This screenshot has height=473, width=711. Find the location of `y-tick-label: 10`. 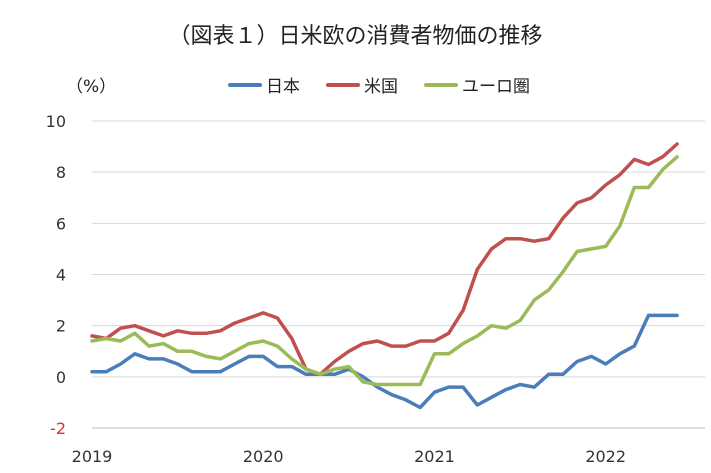

y-tick-label: 10 is located at coordinates (56, 121).